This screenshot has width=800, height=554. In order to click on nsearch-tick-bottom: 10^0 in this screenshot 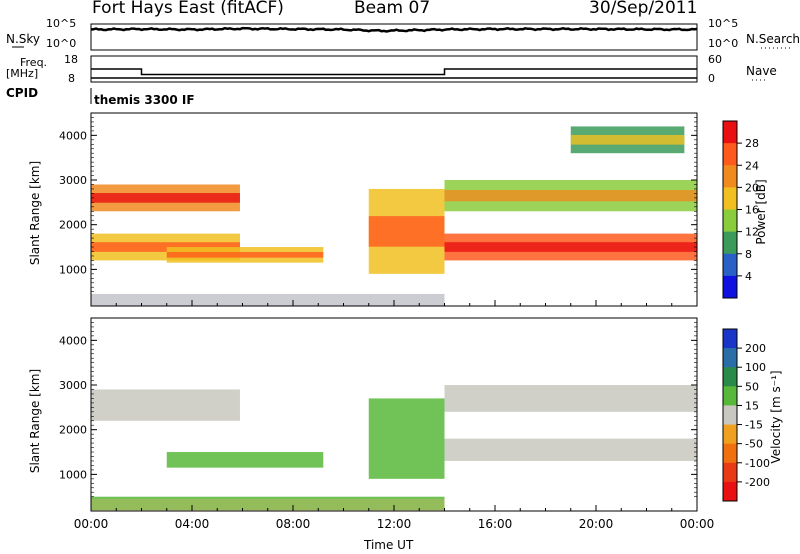, I will do `click(723, 43)`.